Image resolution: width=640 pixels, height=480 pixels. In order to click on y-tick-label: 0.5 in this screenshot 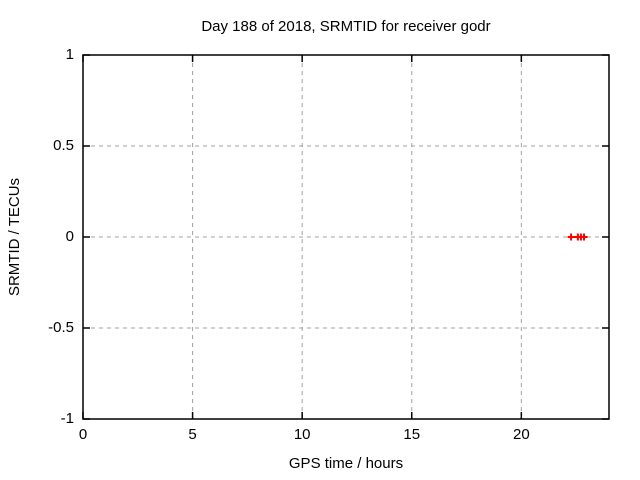, I will do `click(63, 145)`.